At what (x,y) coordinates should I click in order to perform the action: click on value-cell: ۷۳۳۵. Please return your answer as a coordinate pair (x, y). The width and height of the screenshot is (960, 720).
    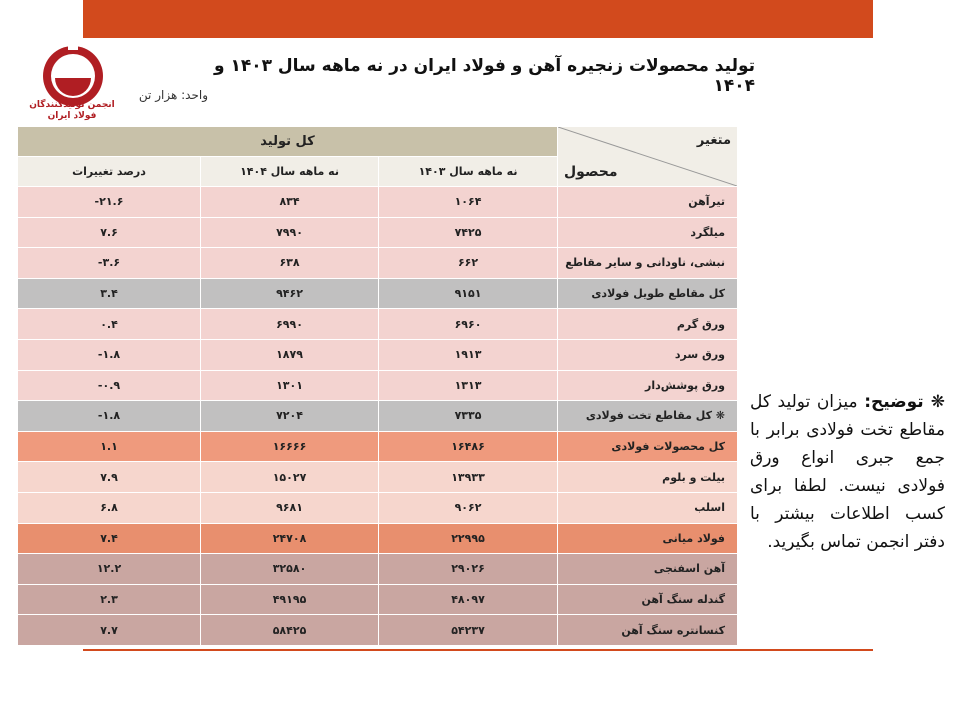
    Looking at the image, I should click on (468, 416).